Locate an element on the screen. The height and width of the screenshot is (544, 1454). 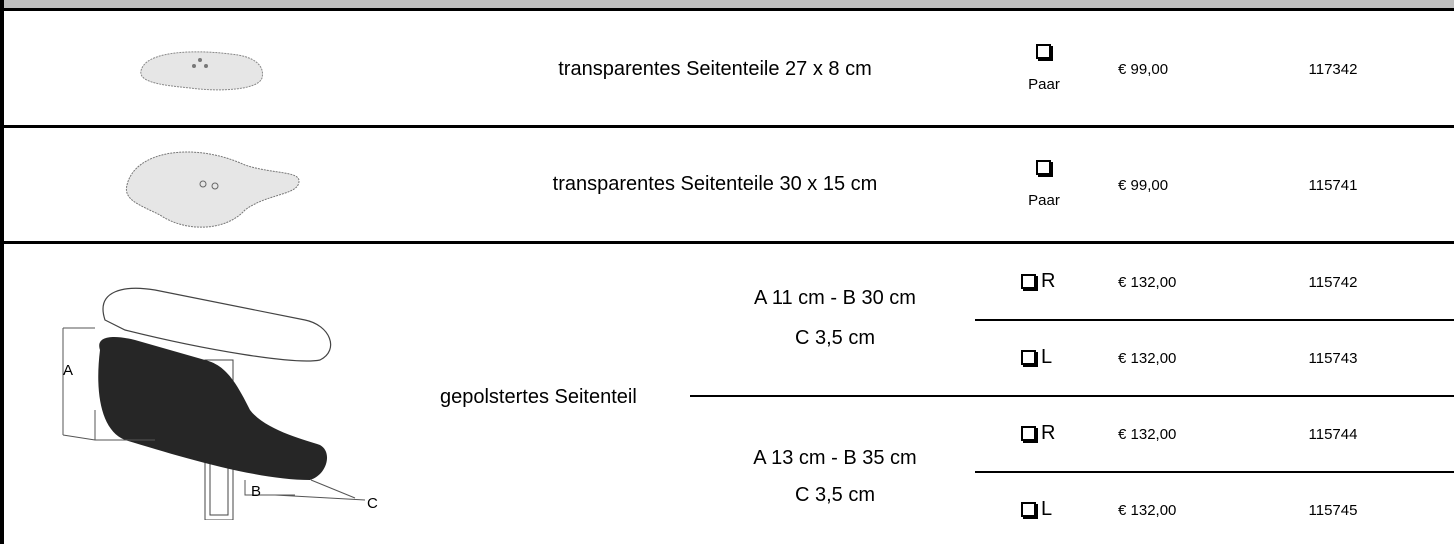
article-number: 115744 is located at coordinates (1333, 434).